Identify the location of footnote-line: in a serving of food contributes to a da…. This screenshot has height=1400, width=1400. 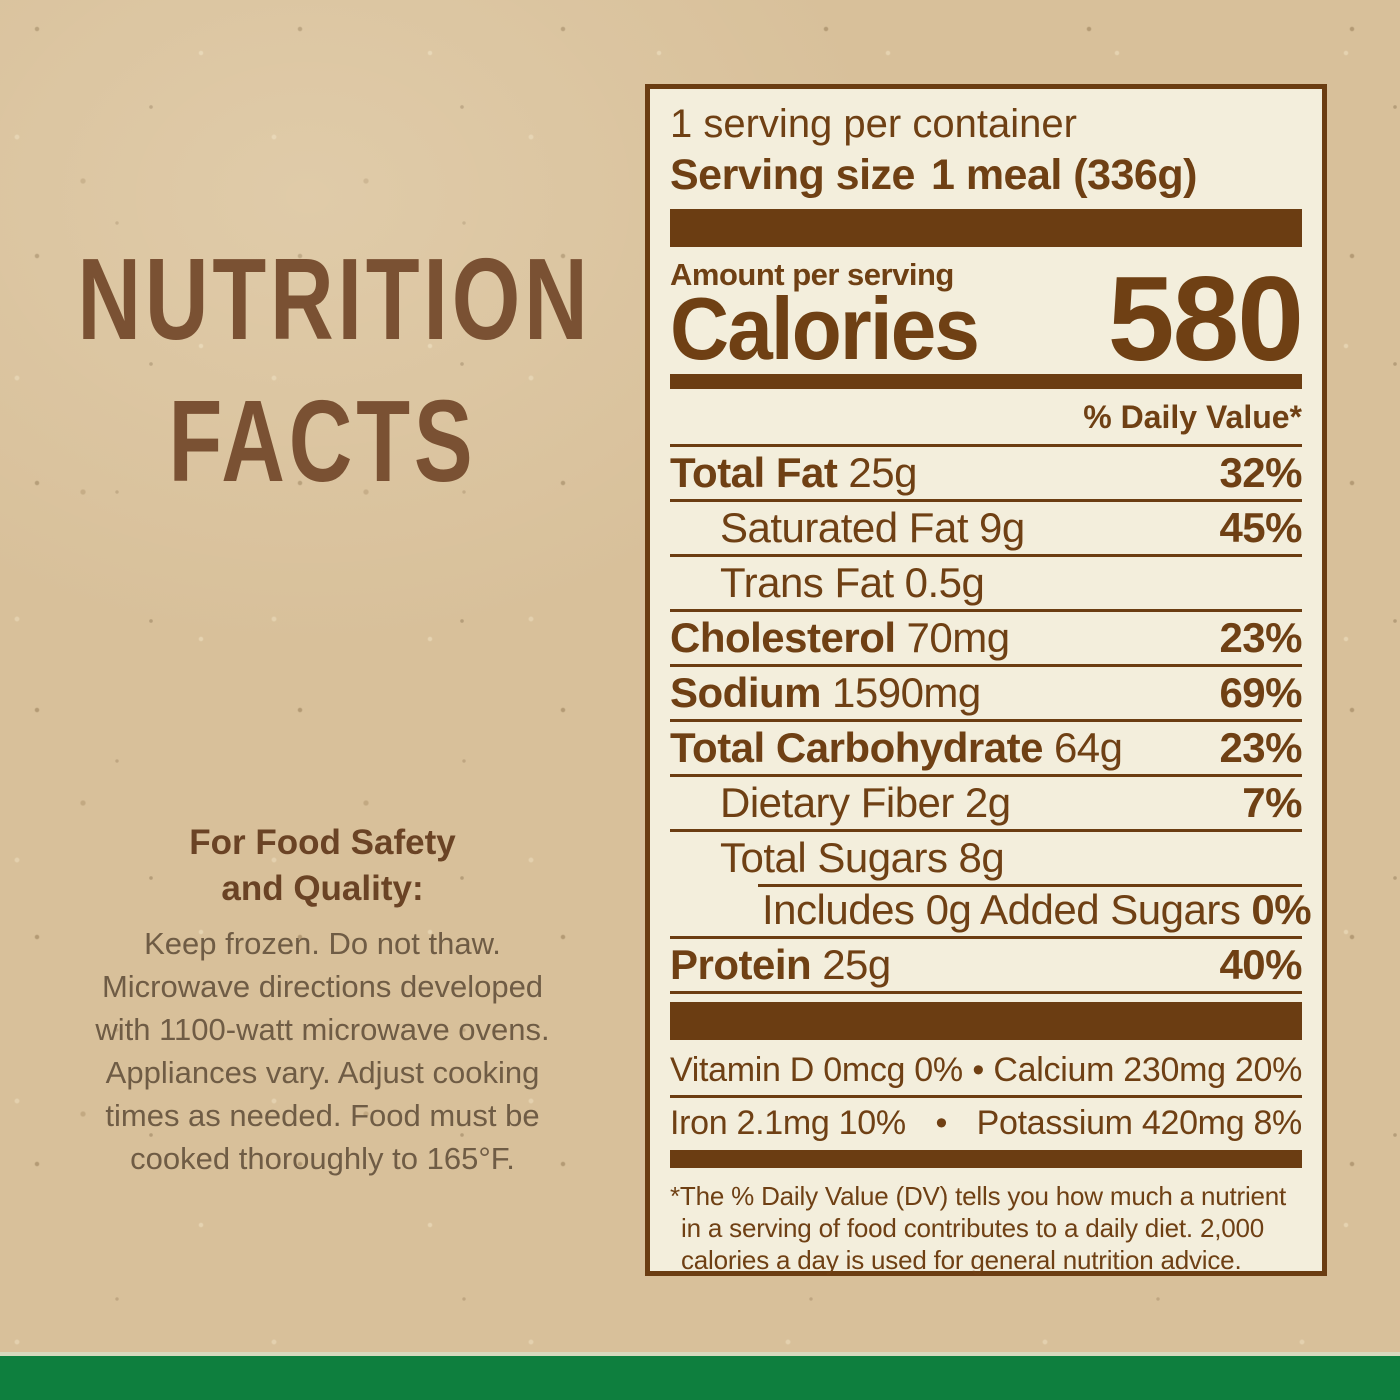
(973, 1228).